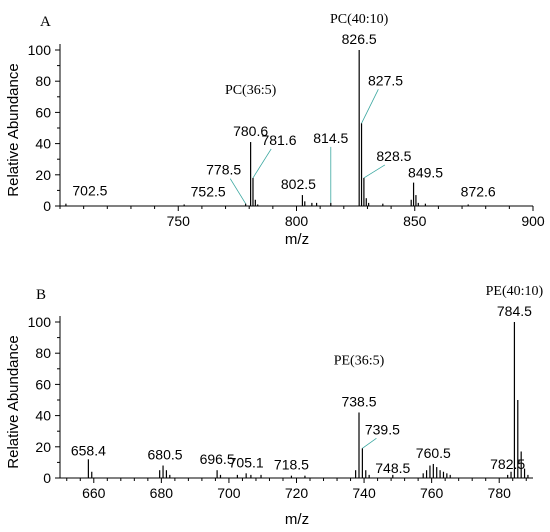 This screenshot has height=532, width=550. I want to click on x-tick-label: 760, so click(432, 493).